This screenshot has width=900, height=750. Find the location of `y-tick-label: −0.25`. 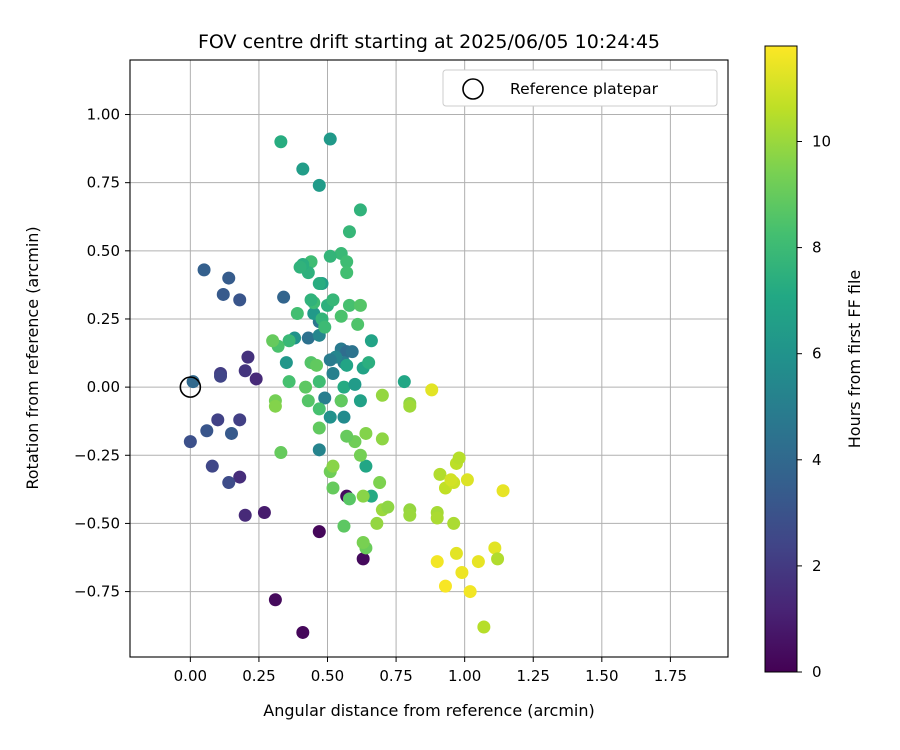

y-tick-label: −0.25 is located at coordinates (97, 455).